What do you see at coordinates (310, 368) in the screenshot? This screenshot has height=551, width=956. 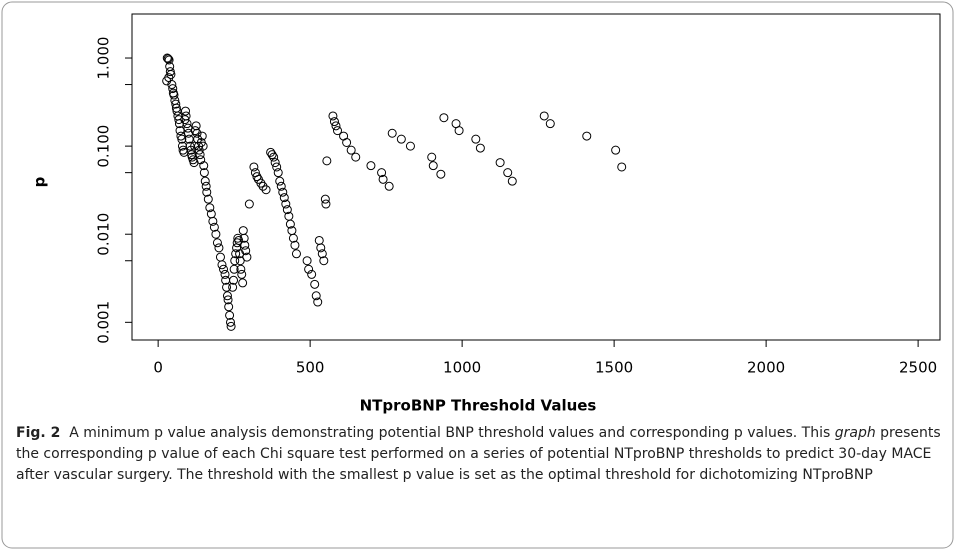 I see `x-tick-label: 500` at bounding box center [310, 368].